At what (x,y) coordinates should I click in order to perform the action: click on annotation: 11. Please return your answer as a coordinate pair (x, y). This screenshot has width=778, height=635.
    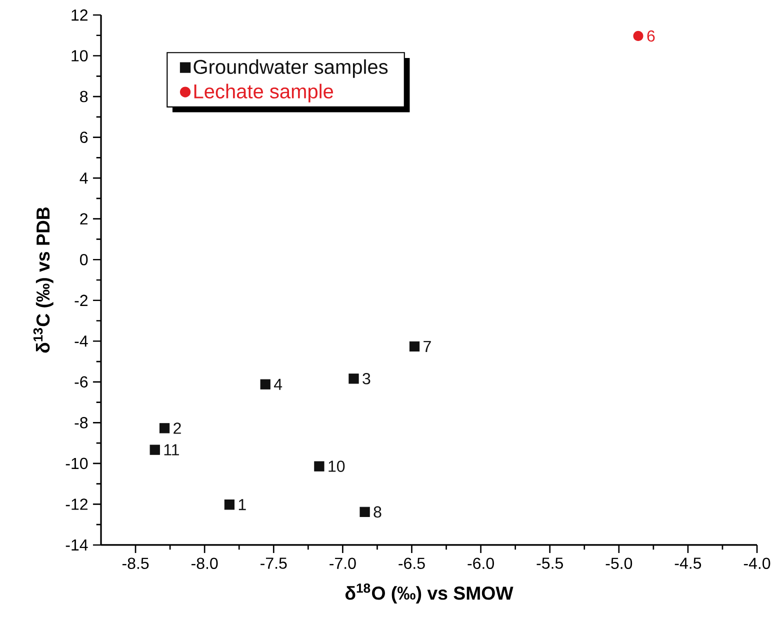
    Looking at the image, I should click on (171, 450).